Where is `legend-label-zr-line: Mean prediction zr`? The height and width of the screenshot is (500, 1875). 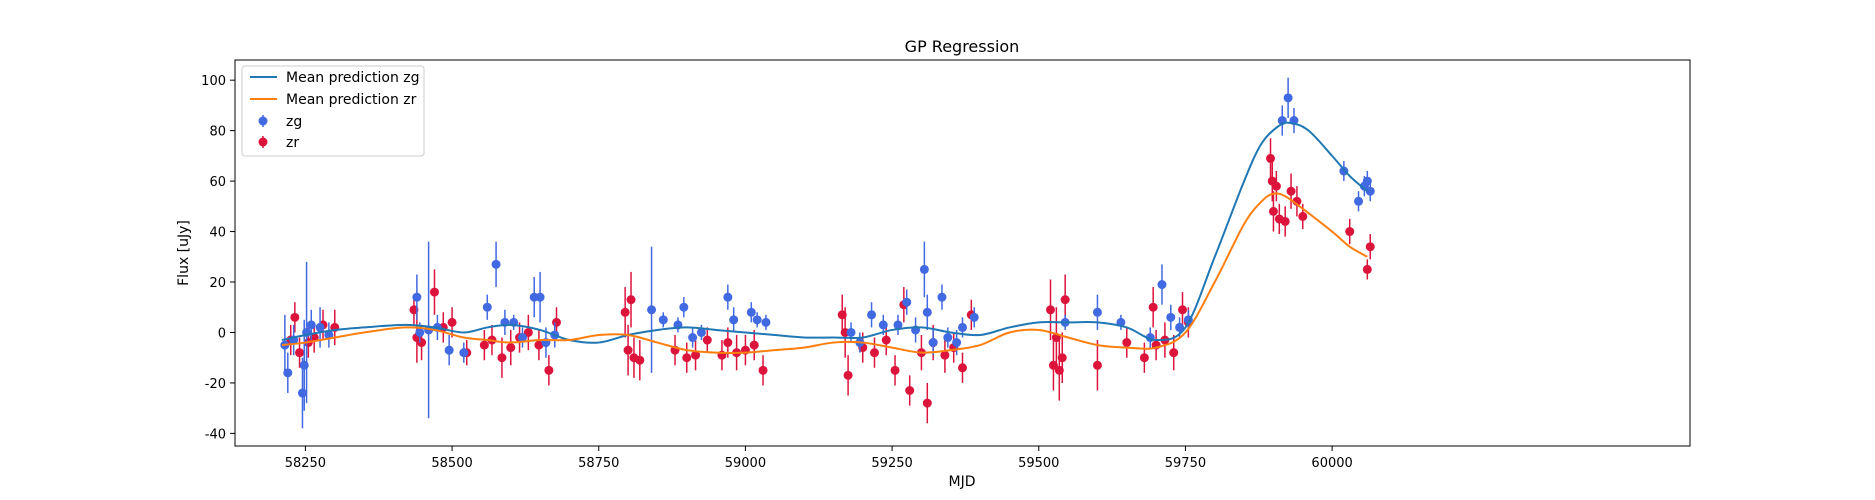
legend-label-zr-line: Mean prediction zr is located at coordinates (351, 100).